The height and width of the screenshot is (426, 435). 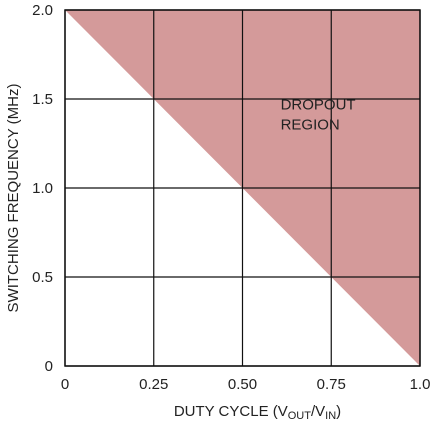 I want to click on x-axis-title-part-3: ), so click(x=338, y=411).